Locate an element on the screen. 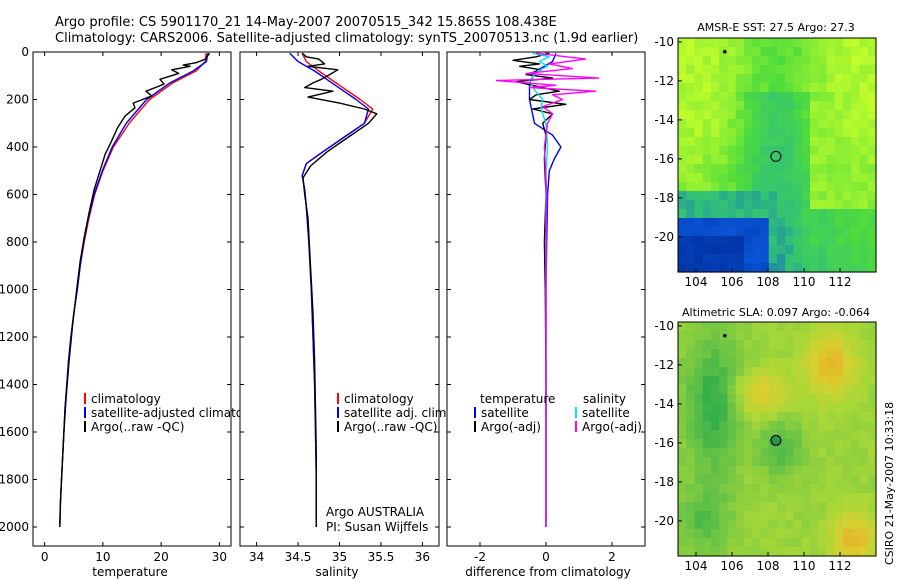 The height and width of the screenshot is (580, 900). sst-map-ytick-label: -18 is located at coordinates (664, 198).